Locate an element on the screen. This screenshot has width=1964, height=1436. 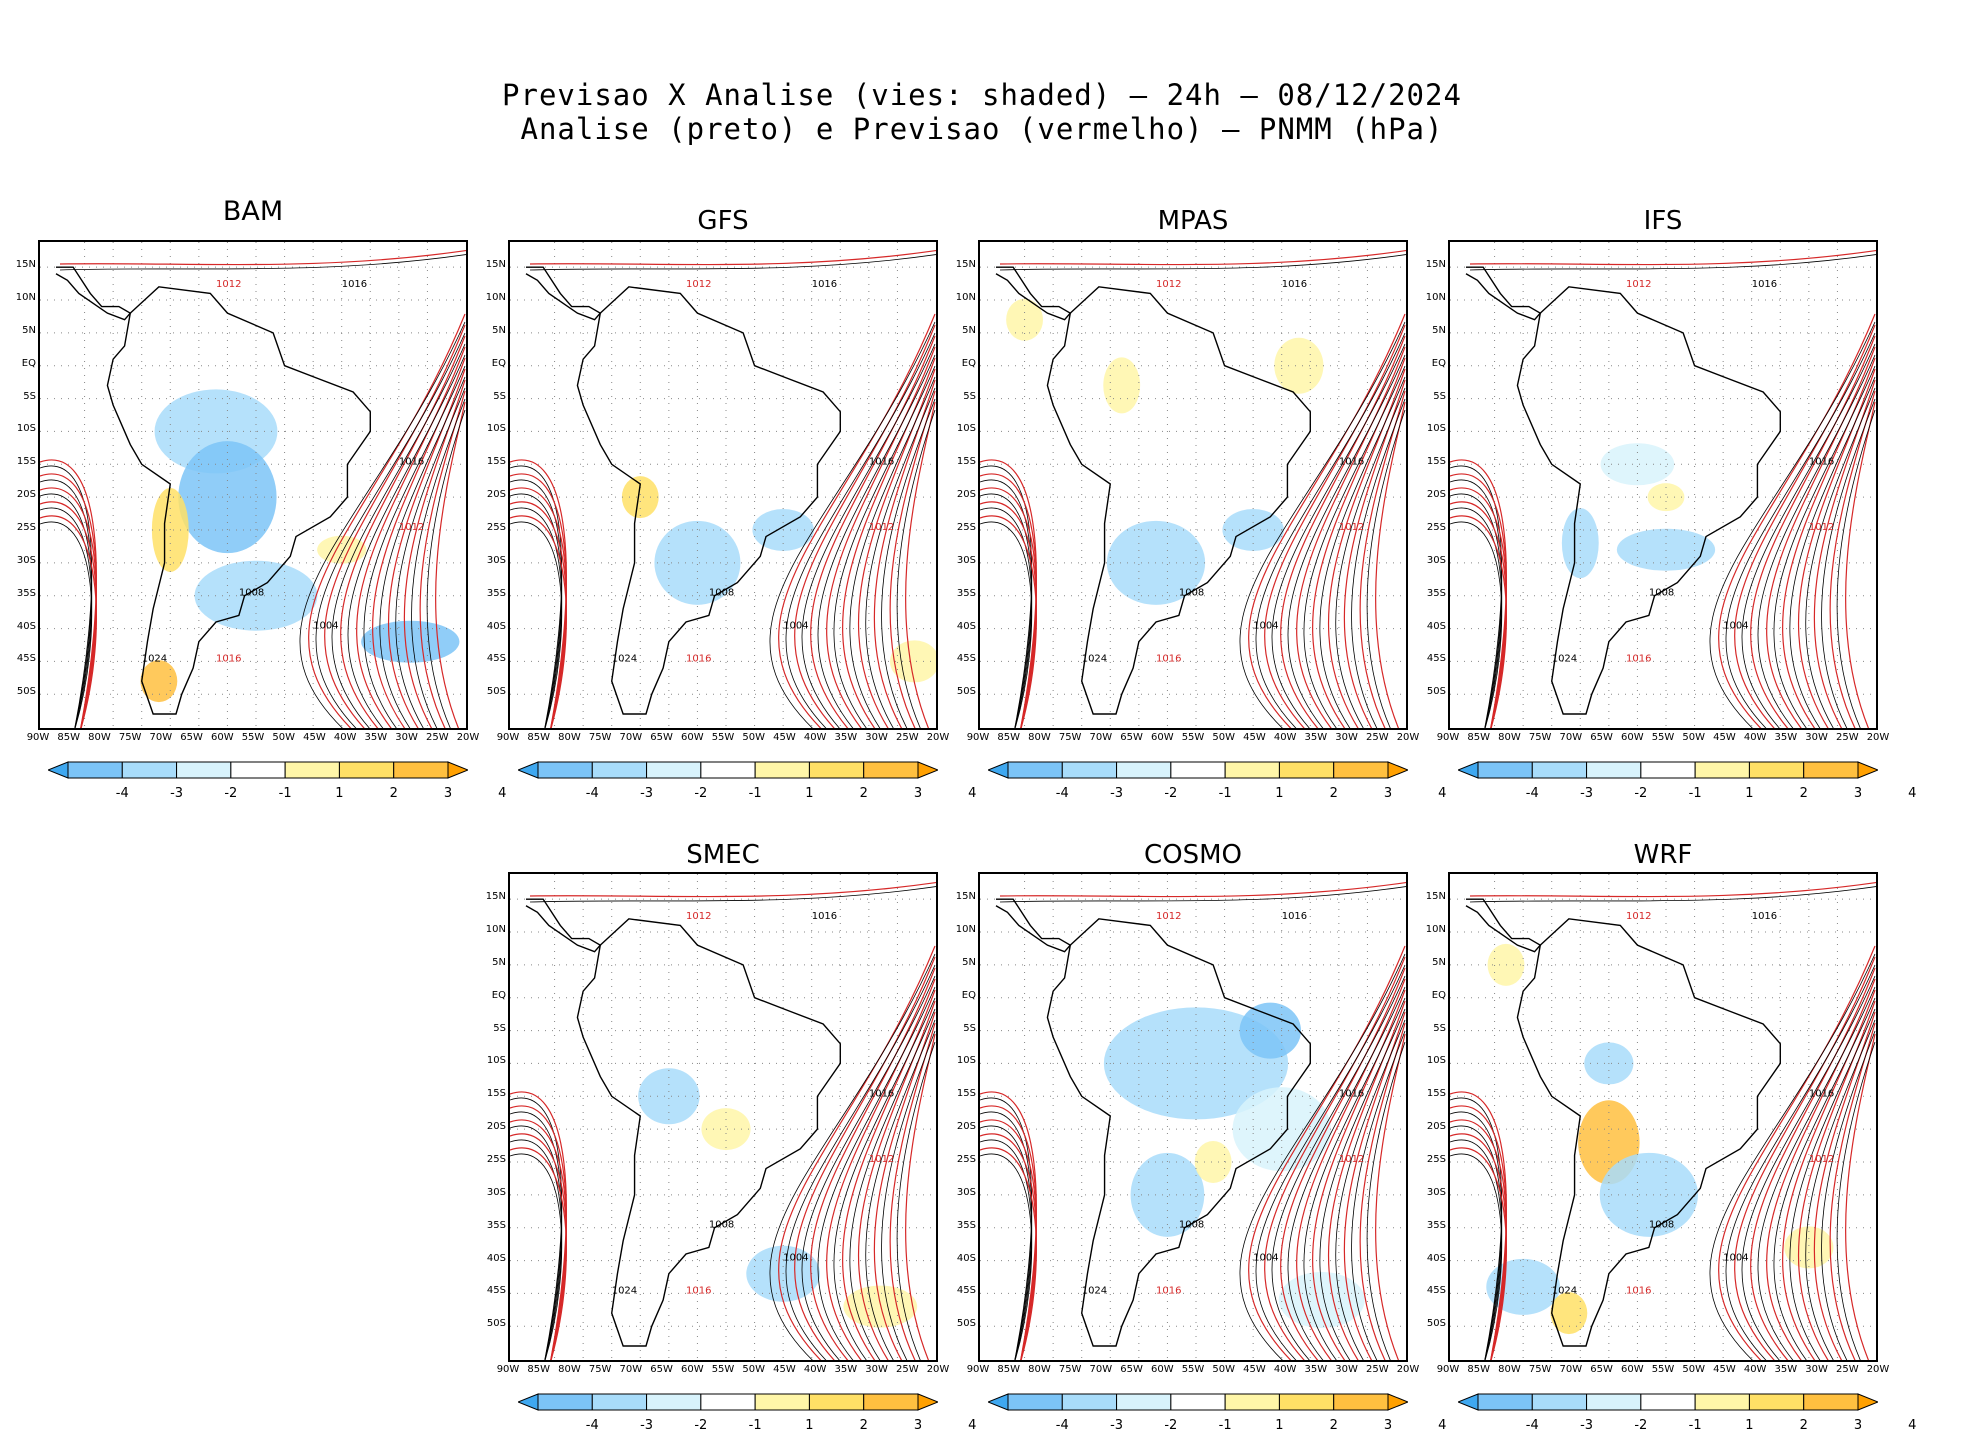
colorbar-arrow-right is located at coordinates (1868, 1402).